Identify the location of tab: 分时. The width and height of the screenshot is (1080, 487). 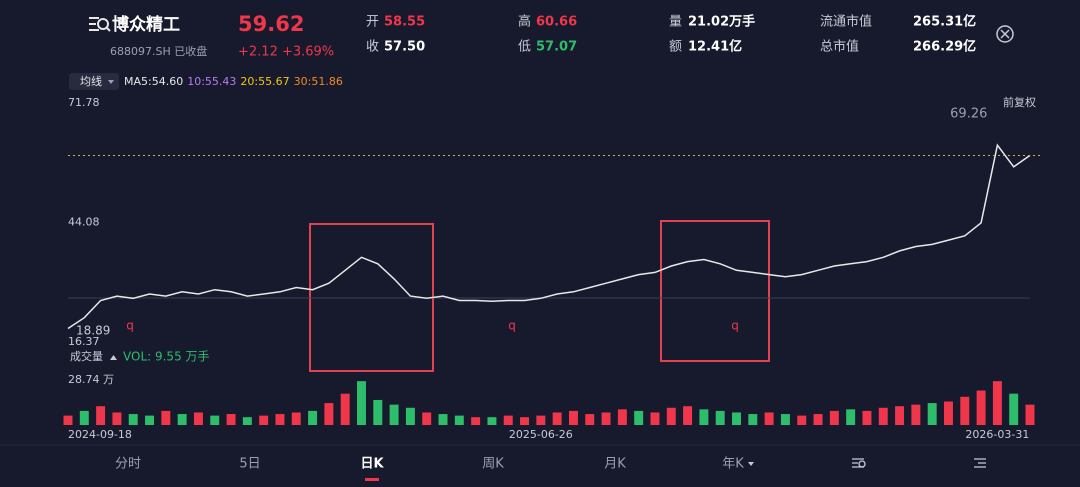
(128, 464).